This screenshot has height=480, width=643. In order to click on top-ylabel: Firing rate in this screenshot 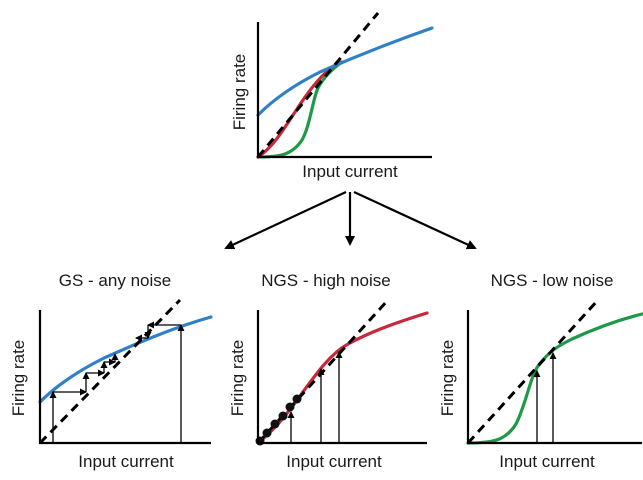, I will do `click(239, 92)`.